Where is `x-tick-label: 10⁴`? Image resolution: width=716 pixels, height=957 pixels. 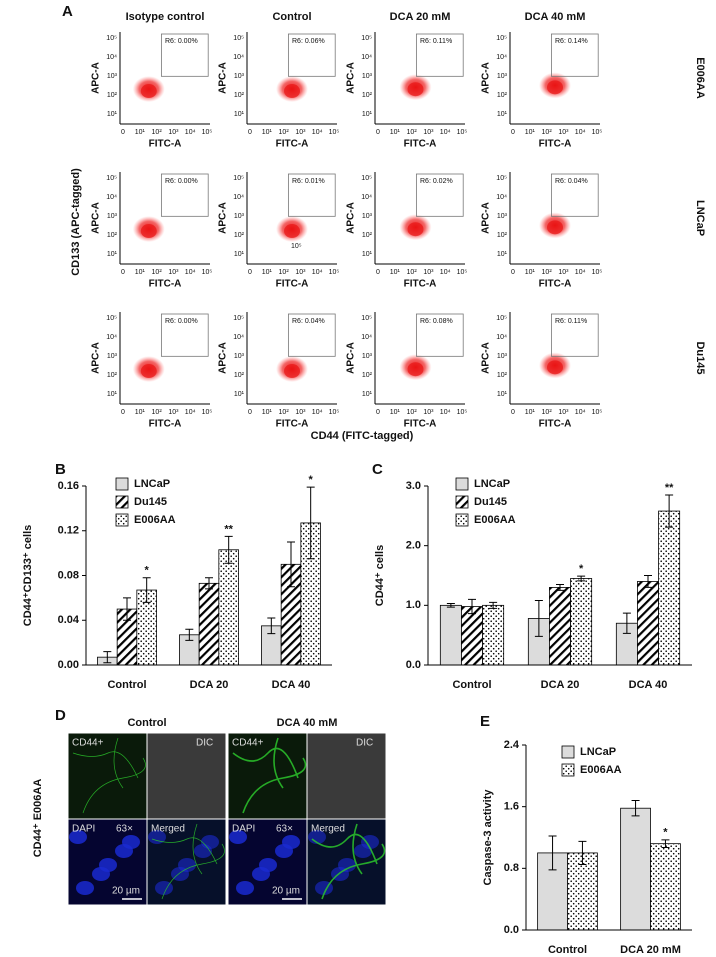 x-tick-label: 10⁴ is located at coordinates (317, 132).